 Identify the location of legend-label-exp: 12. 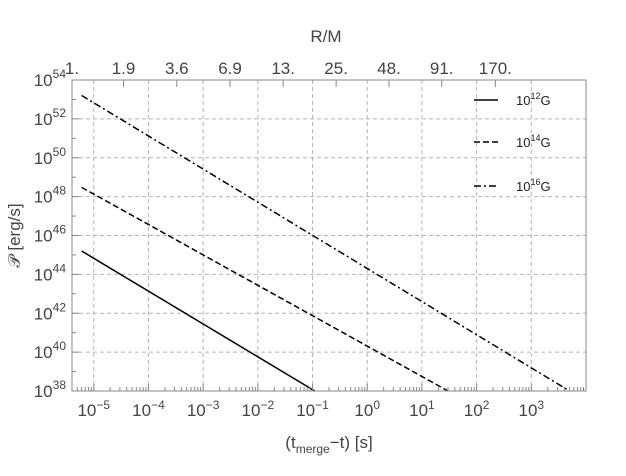
(535, 96).